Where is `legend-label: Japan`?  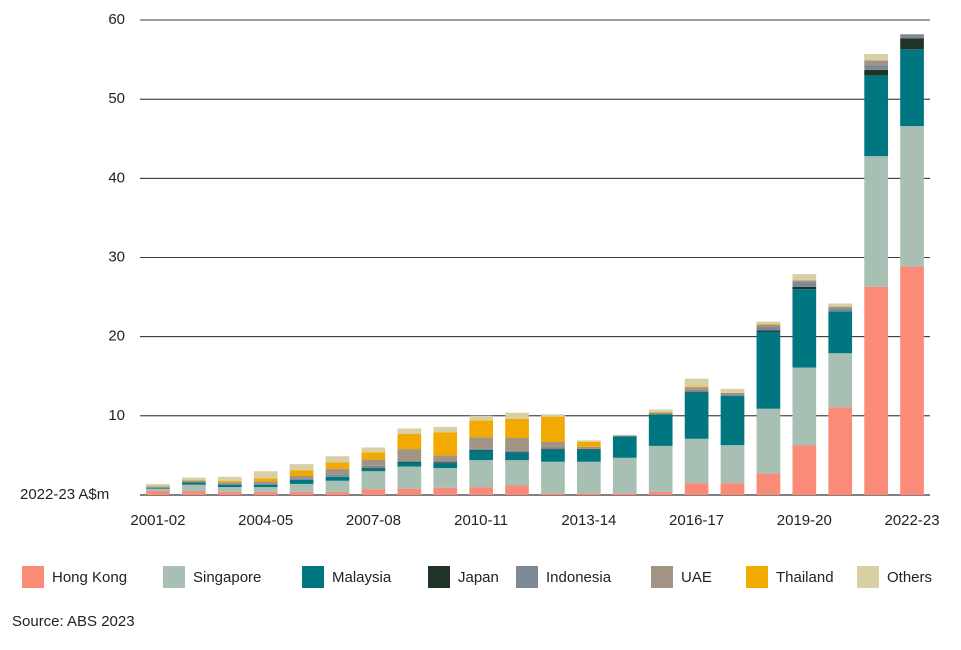 legend-label: Japan is located at coordinates (478, 577).